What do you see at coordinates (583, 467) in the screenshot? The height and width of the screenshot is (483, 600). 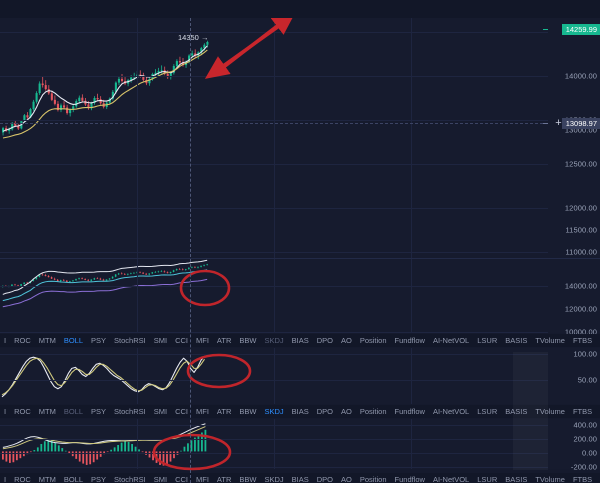 I see `macd-tick: -200.00` at bounding box center [583, 467].